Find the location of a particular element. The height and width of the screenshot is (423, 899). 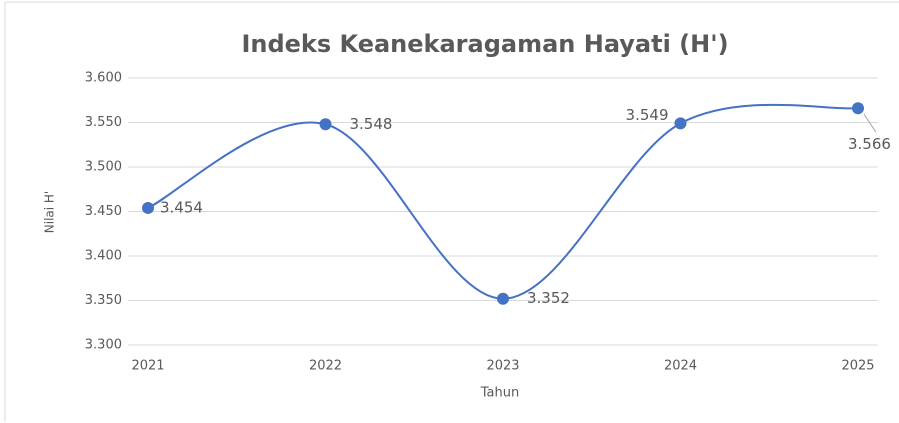

leader-line is located at coordinates (870, 123).